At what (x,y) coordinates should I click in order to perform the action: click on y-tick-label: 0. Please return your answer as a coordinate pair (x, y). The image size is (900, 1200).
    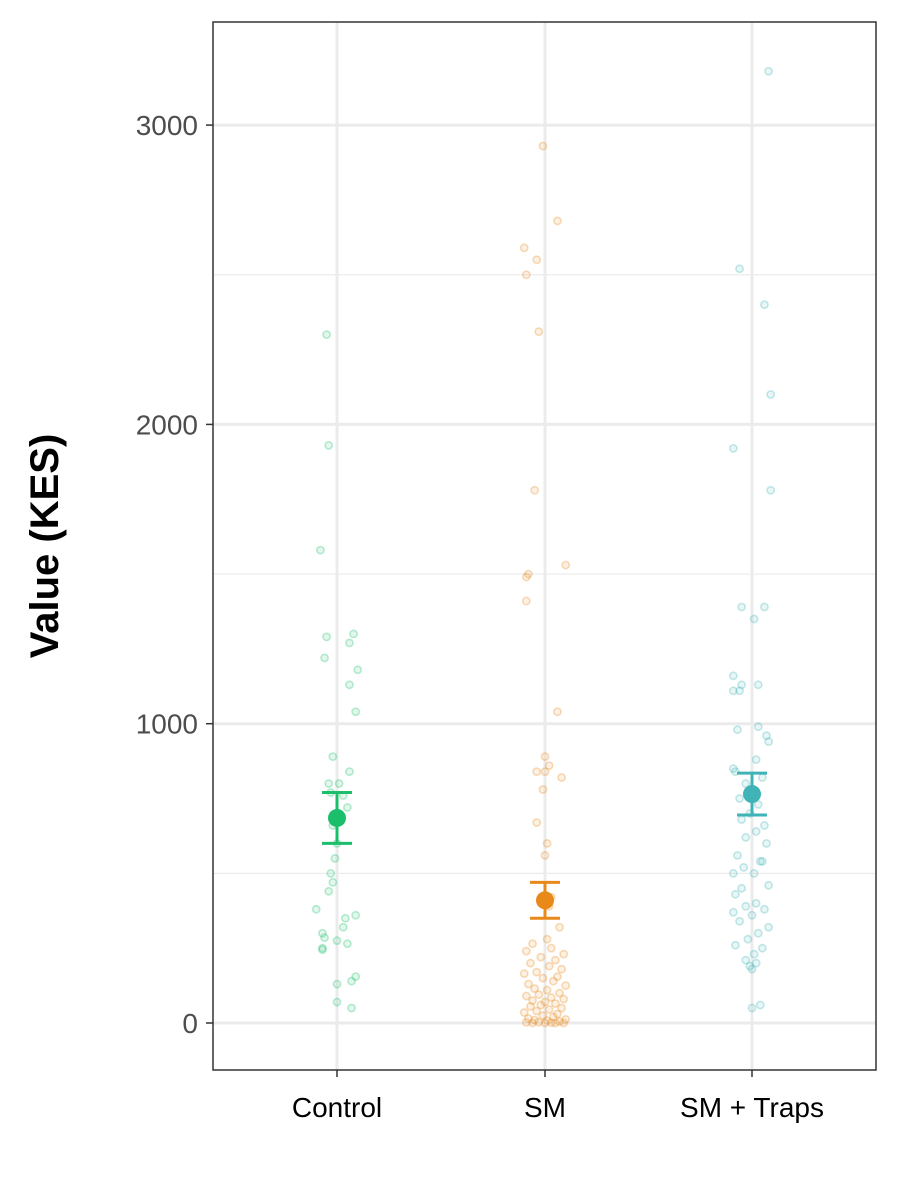
    Looking at the image, I should click on (190, 1023).